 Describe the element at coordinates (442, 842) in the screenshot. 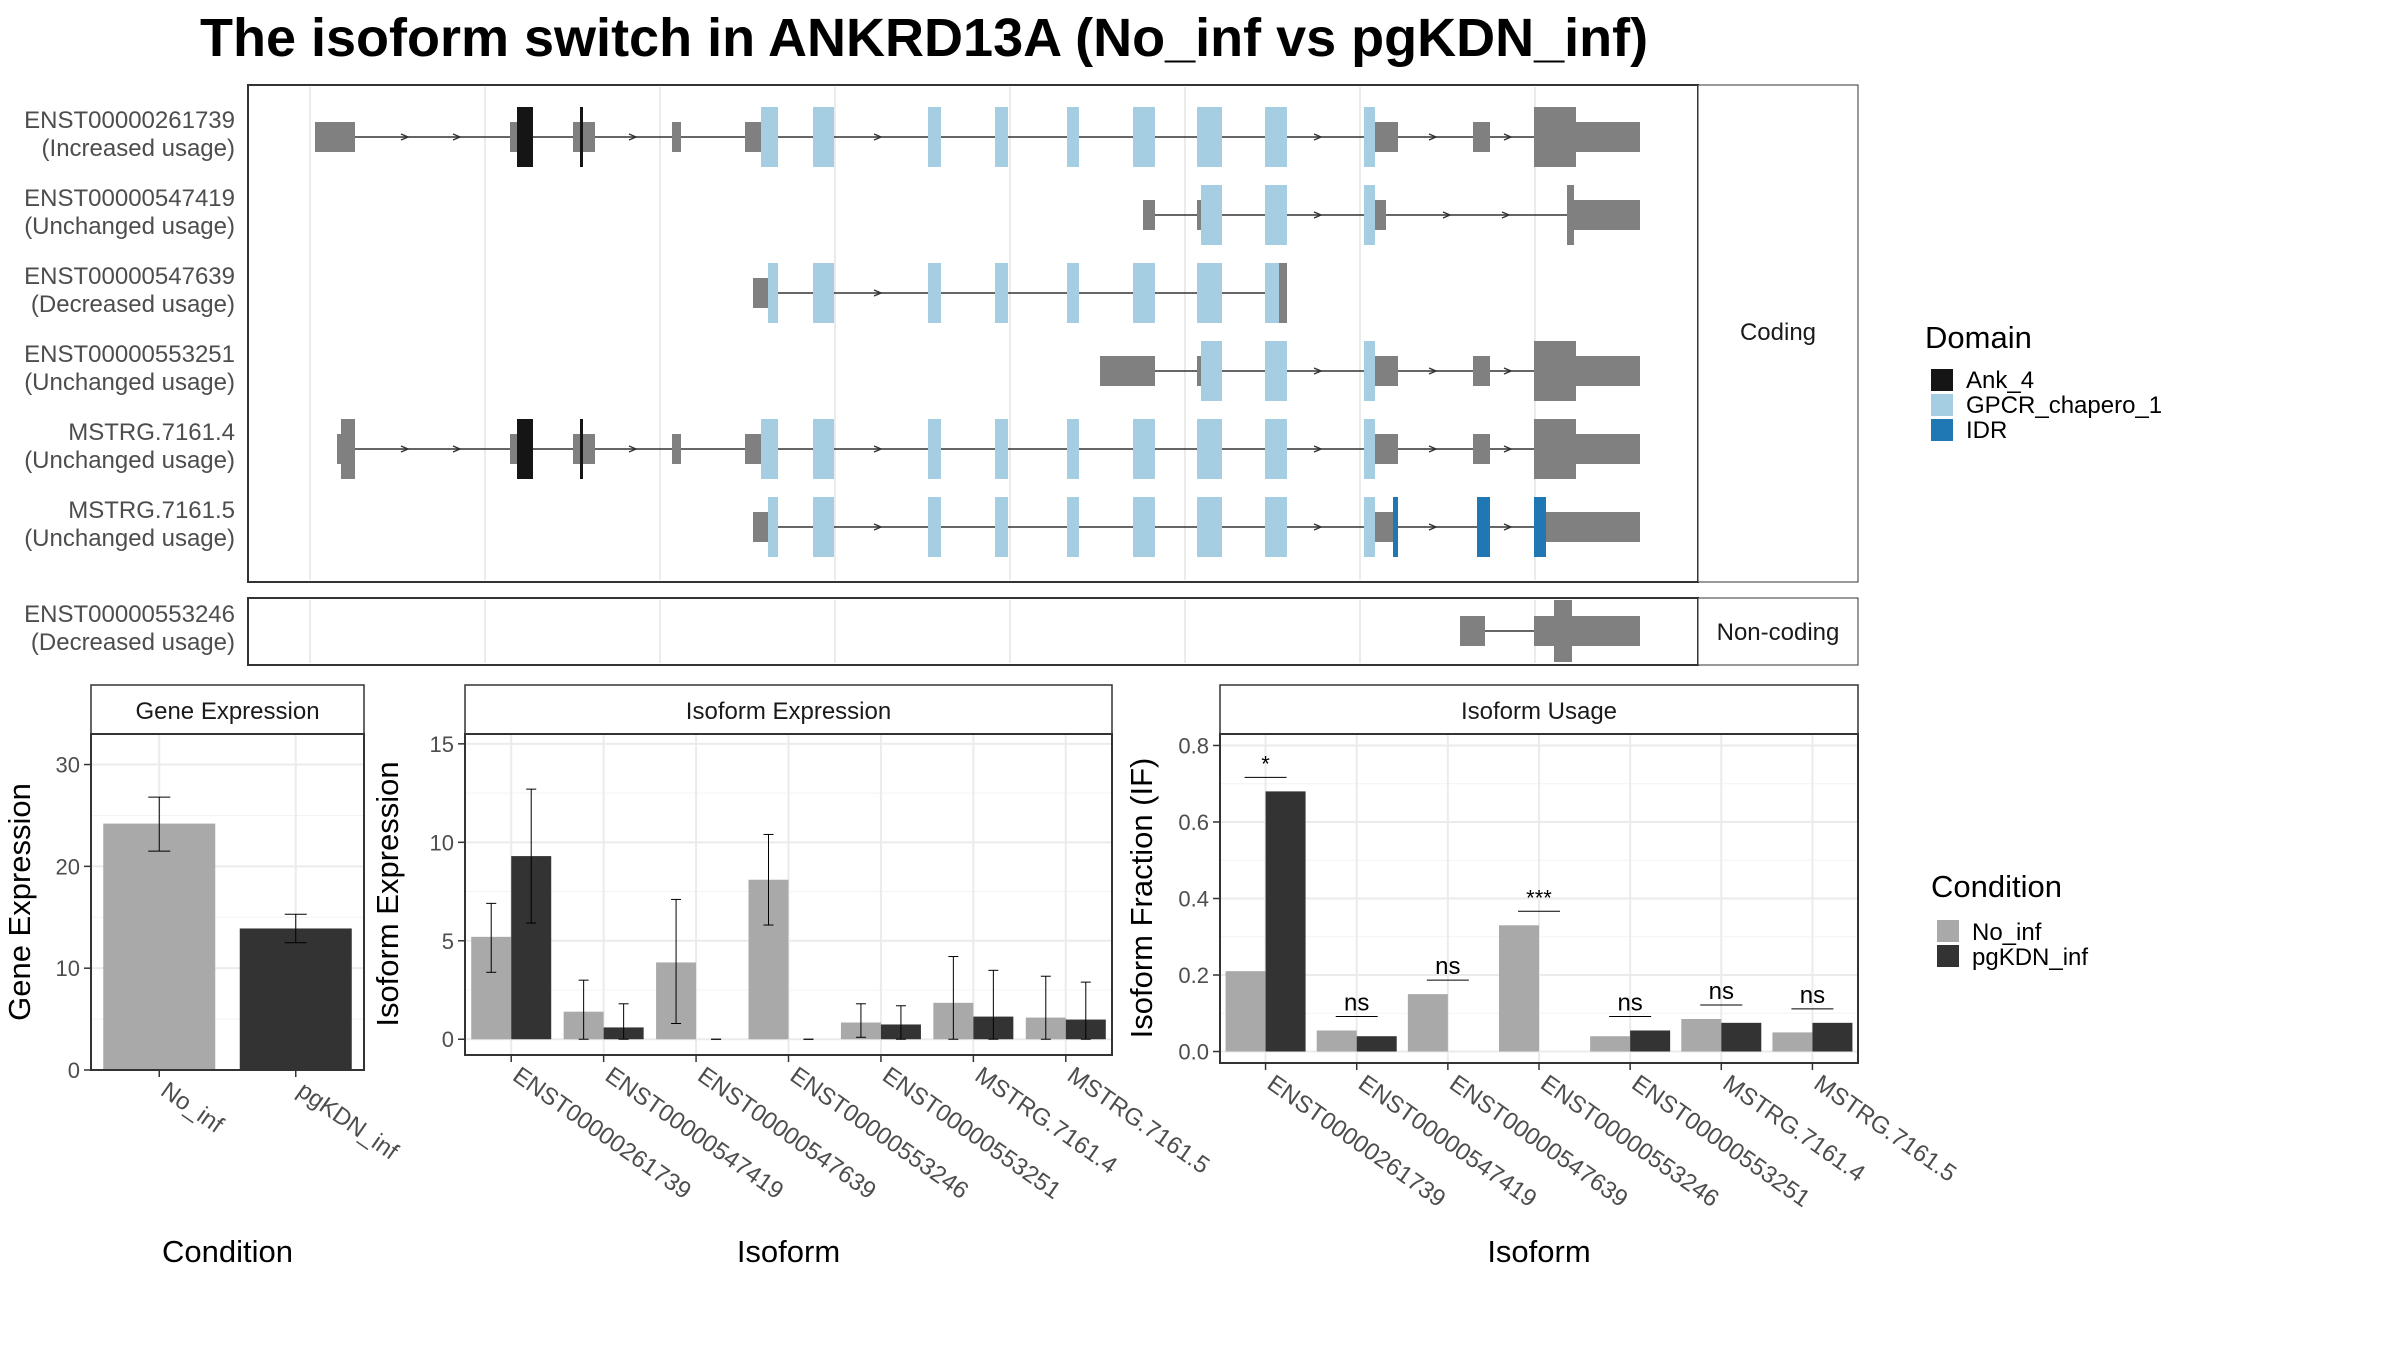

I see `y-tick-label: 10` at that location.